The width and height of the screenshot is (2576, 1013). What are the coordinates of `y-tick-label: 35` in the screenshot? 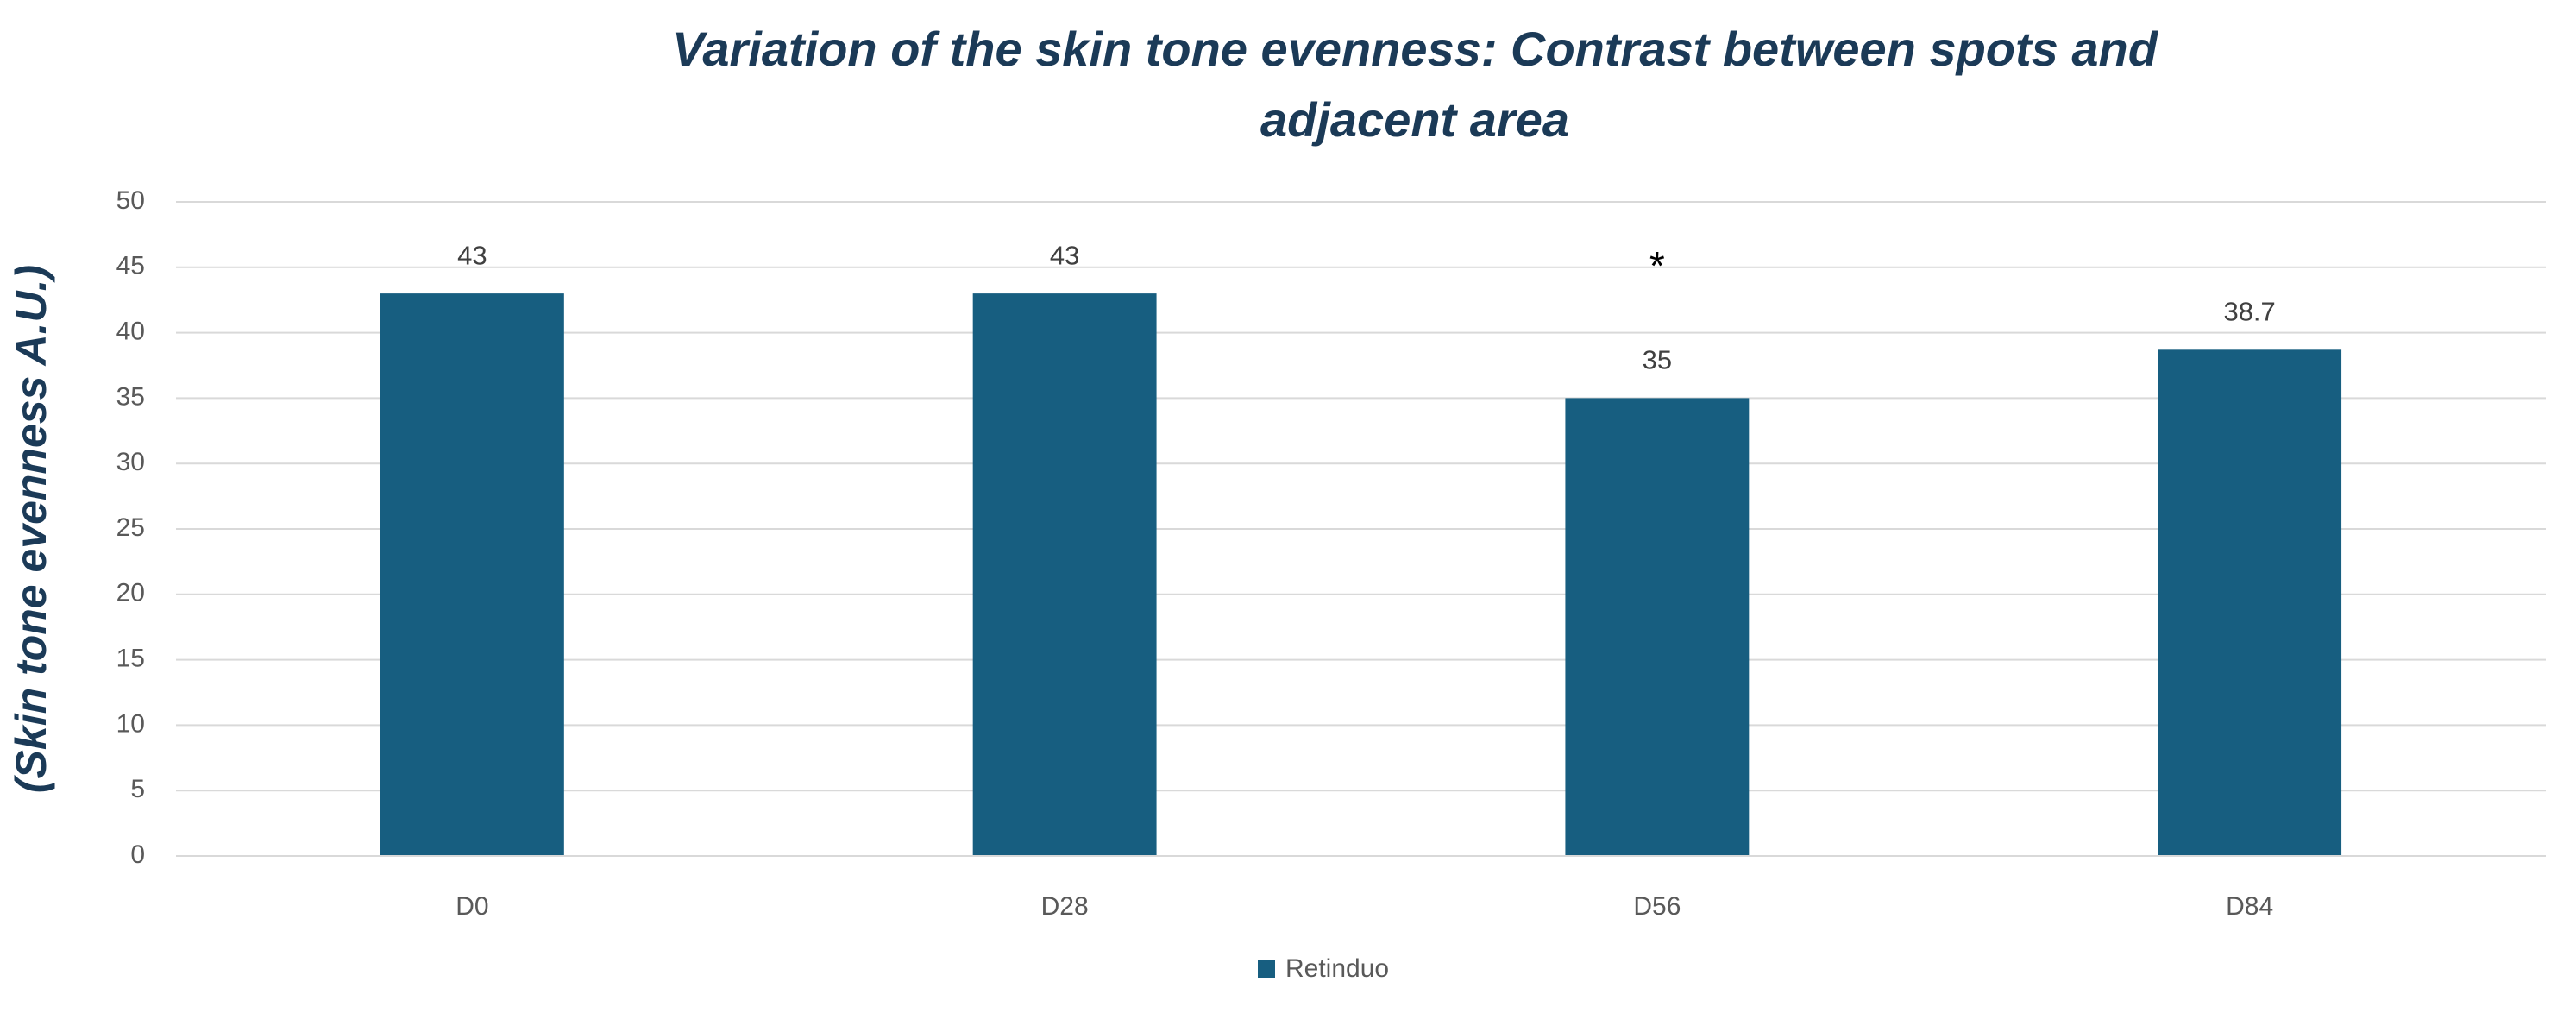 It's located at (130, 396).